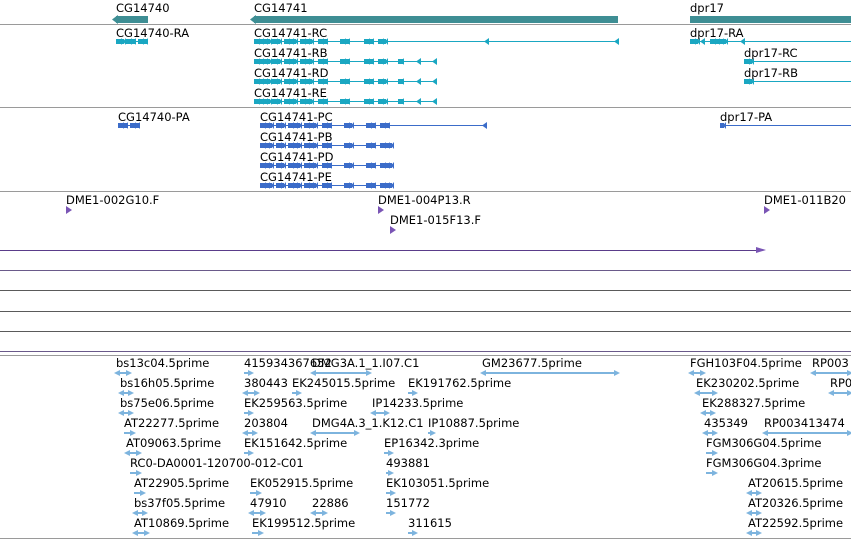 The width and height of the screenshot is (851, 540). Describe the element at coordinates (368, 423) in the screenshot. I see `est-label: DMG4A.3_1.K12.C1` at that location.